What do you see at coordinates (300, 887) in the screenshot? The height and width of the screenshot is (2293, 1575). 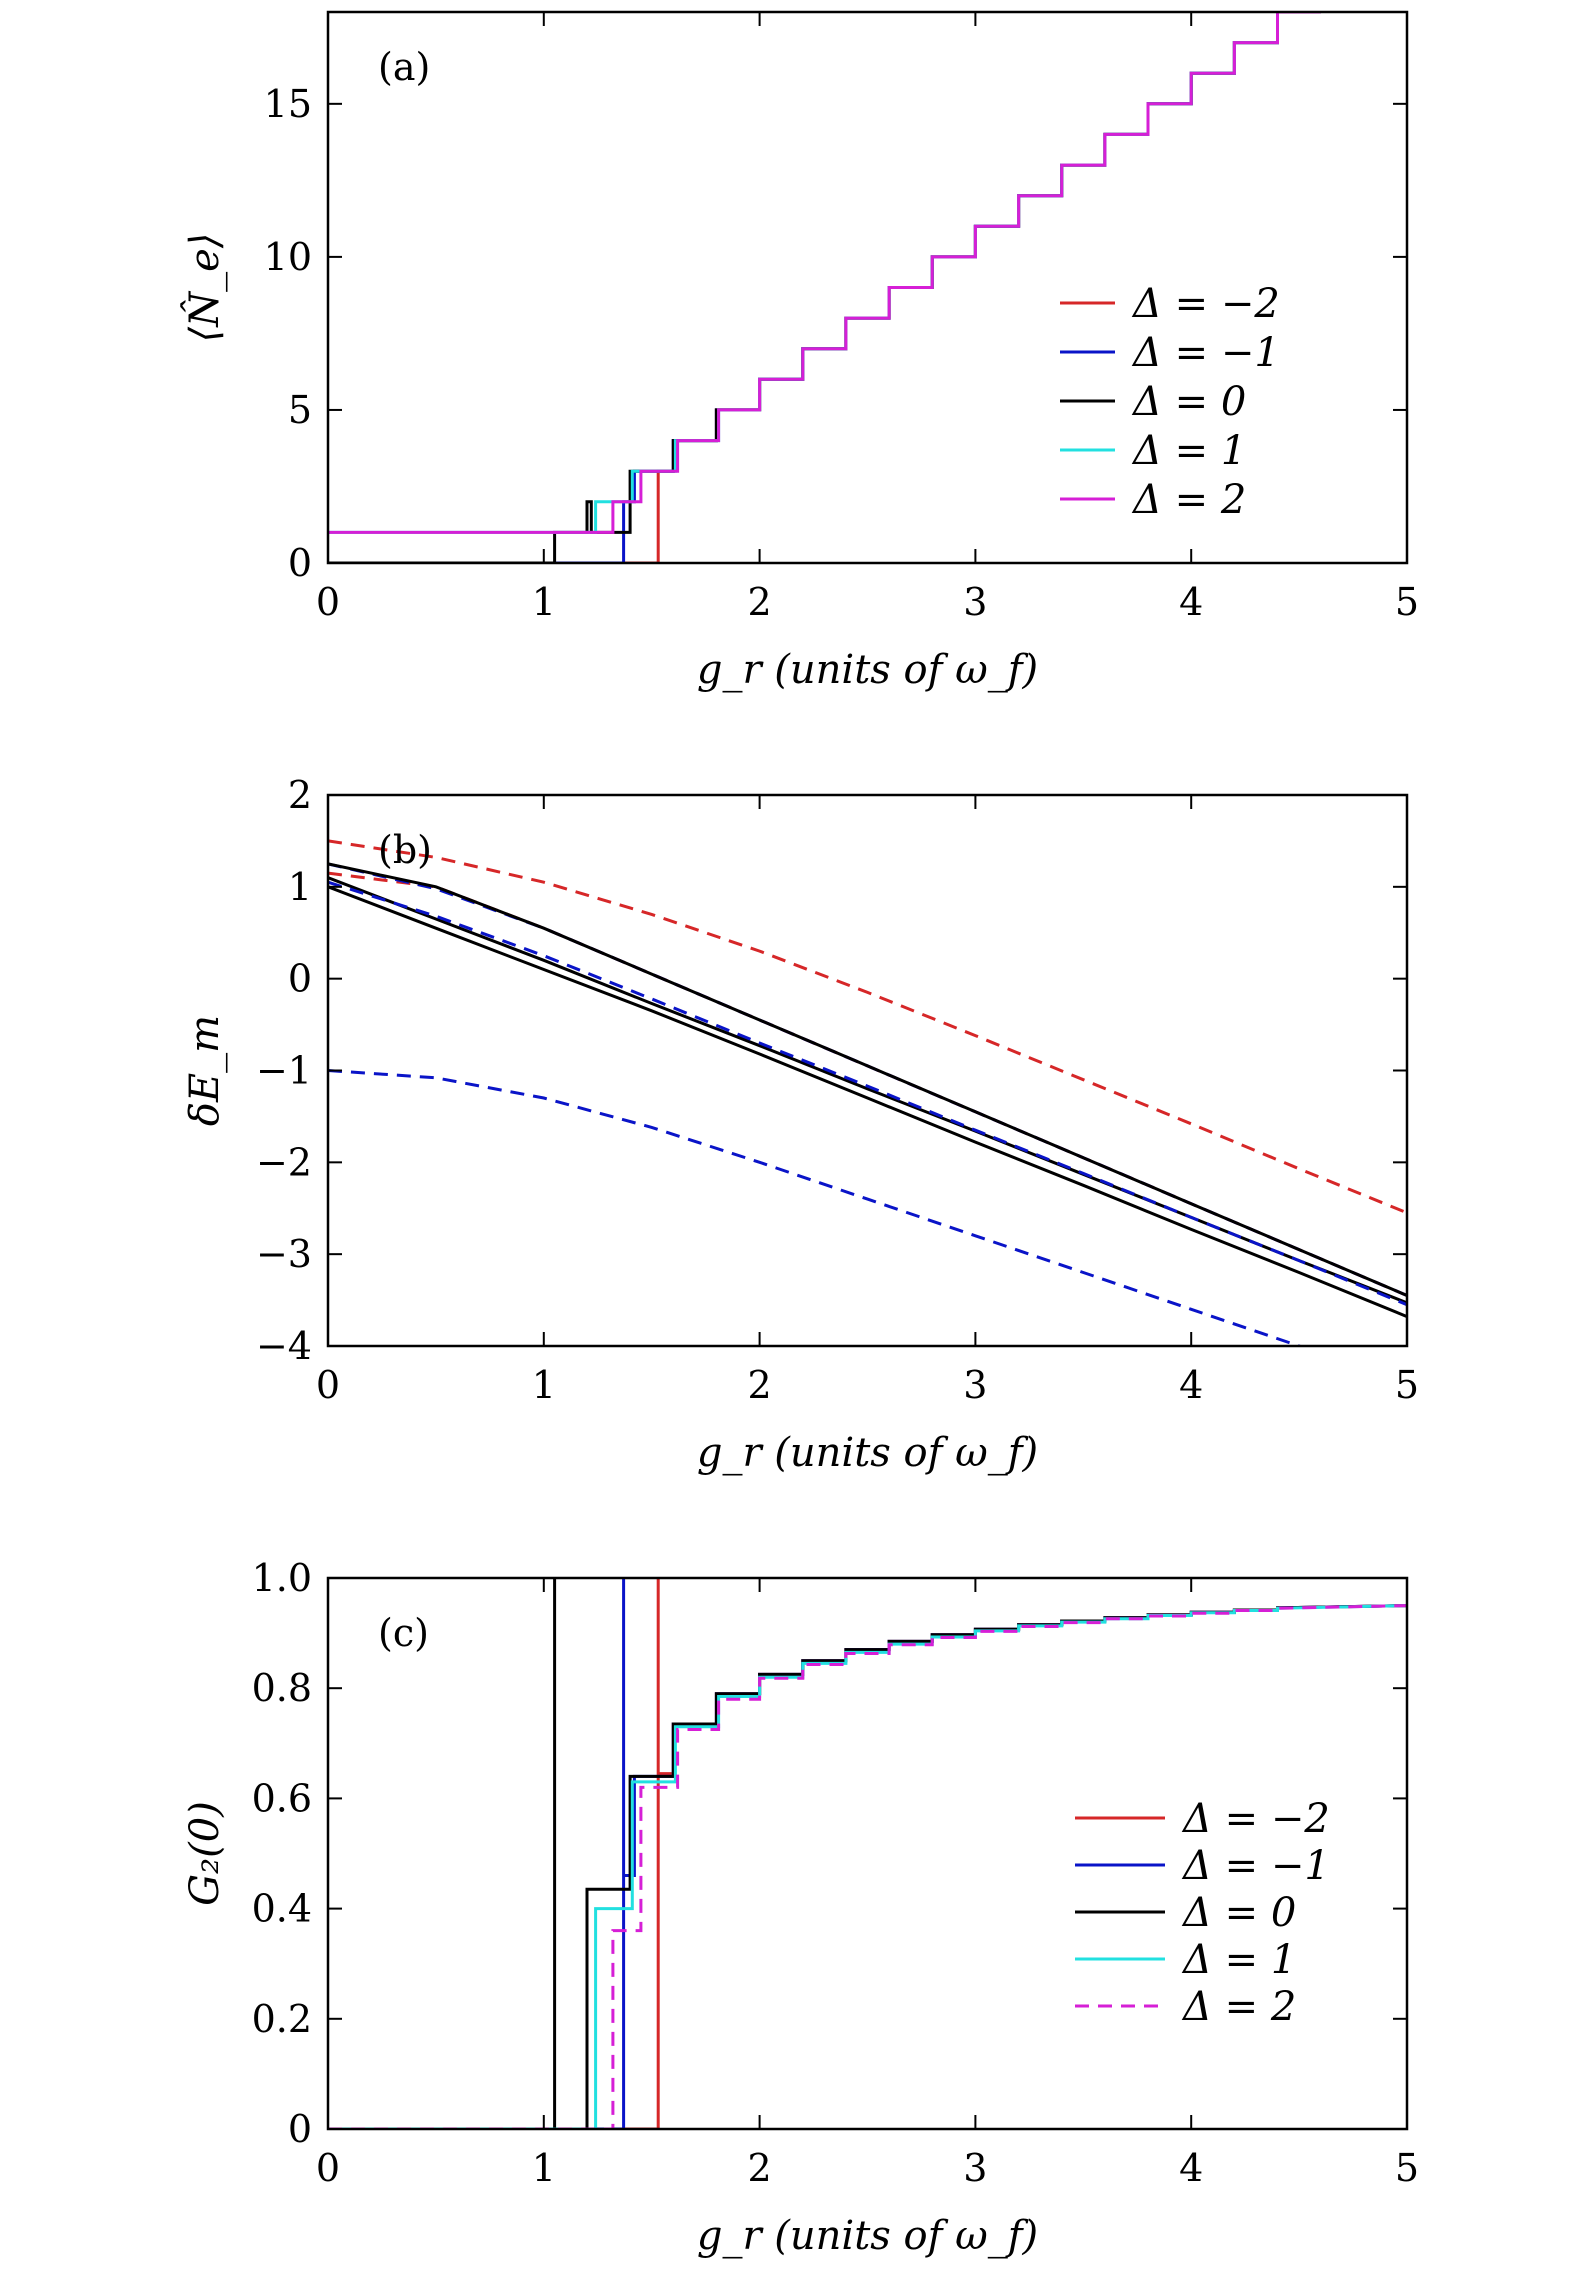 I see `y-tick-label: 1` at bounding box center [300, 887].